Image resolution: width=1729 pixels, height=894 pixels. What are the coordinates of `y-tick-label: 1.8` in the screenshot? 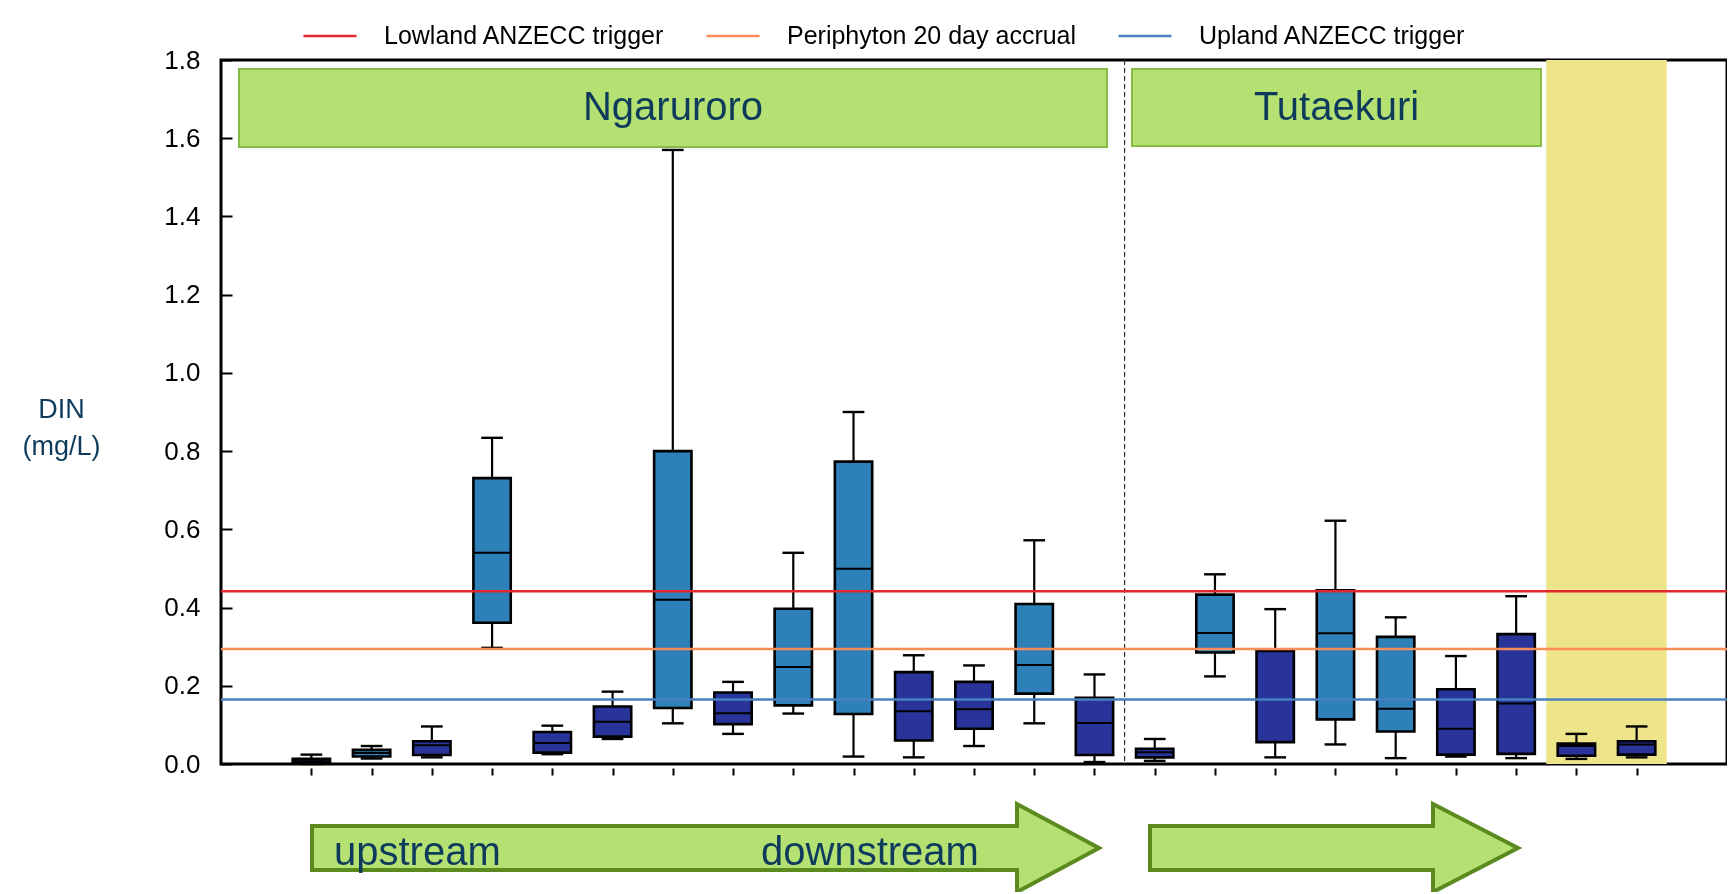 It's located at (182, 59).